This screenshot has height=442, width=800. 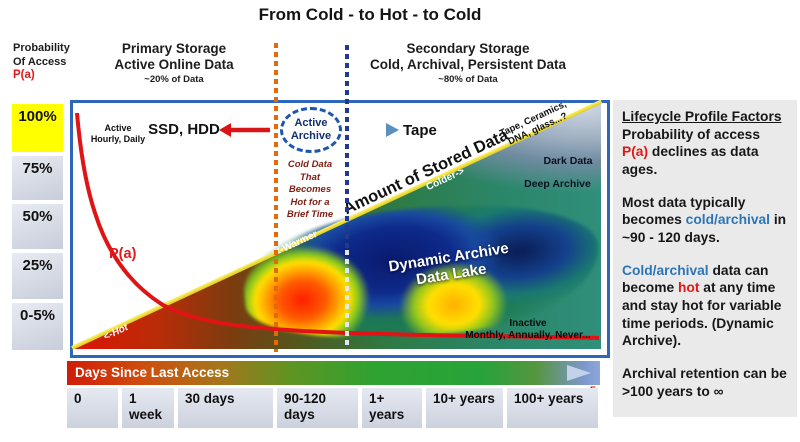 I want to click on tick-50pct: 50%, so click(x=37, y=226).